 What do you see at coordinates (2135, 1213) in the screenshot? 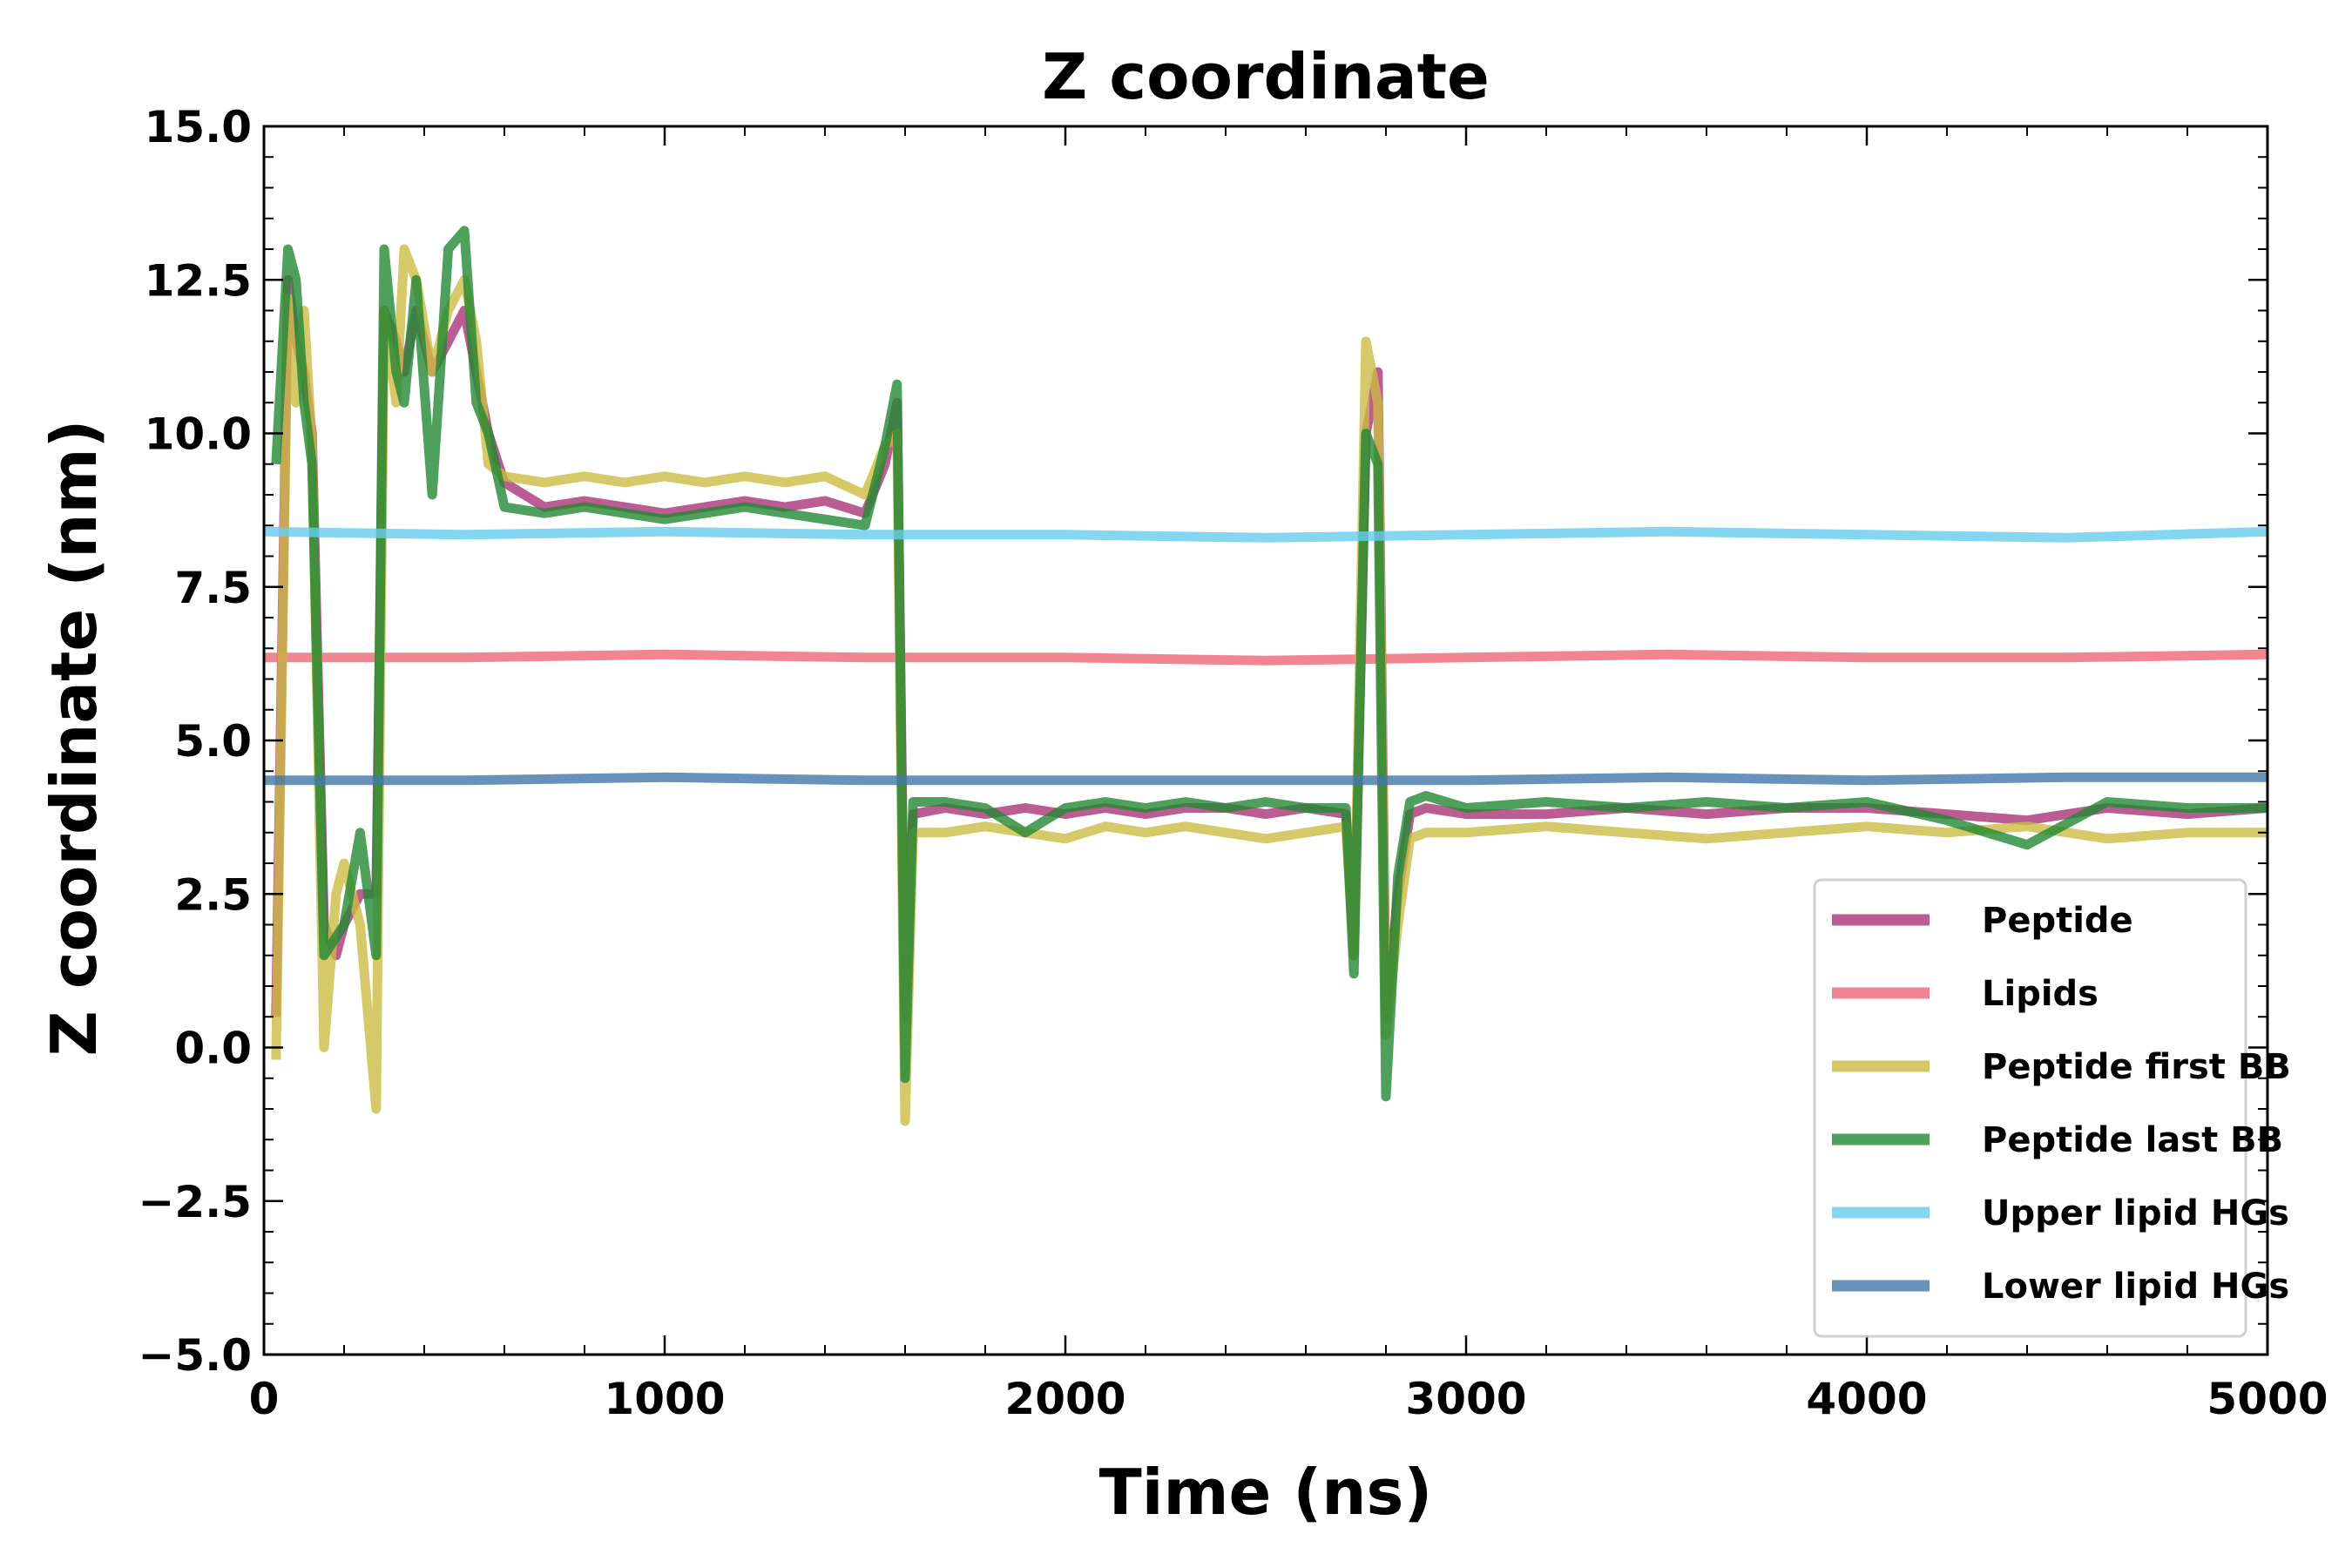
I see `legend-label: Upper lipid HGs` at bounding box center [2135, 1213].